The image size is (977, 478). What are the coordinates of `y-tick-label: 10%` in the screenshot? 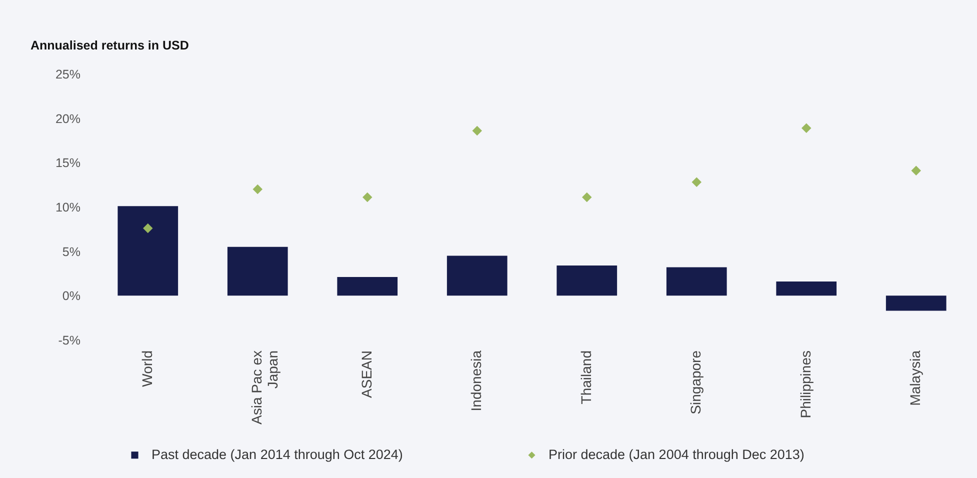 It's located at (67, 207).